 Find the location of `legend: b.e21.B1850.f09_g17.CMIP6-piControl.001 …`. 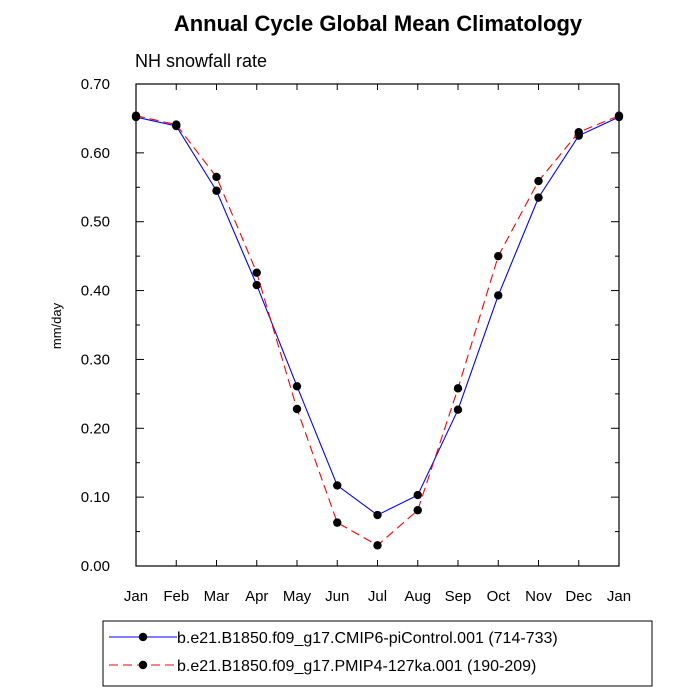

legend: b.e21.B1850.f09_g17.CMIP6-piControl.001 … is located at coordinates (377, 653).